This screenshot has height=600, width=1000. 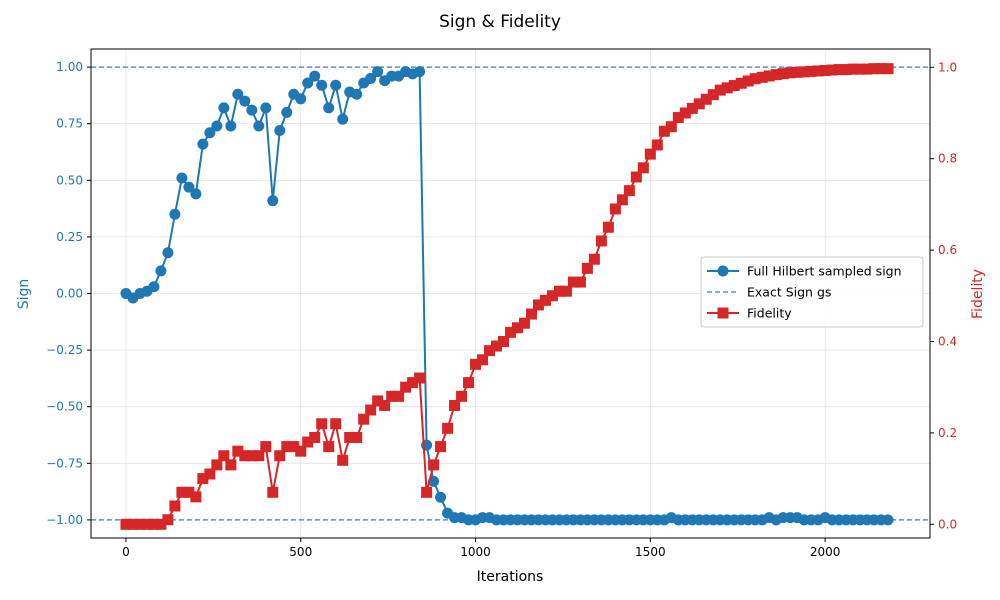 What do you see at coordinates (64, 463) in the screenshot?
I see `left-tick-label: −0.75` at bounding box center [64, 463].